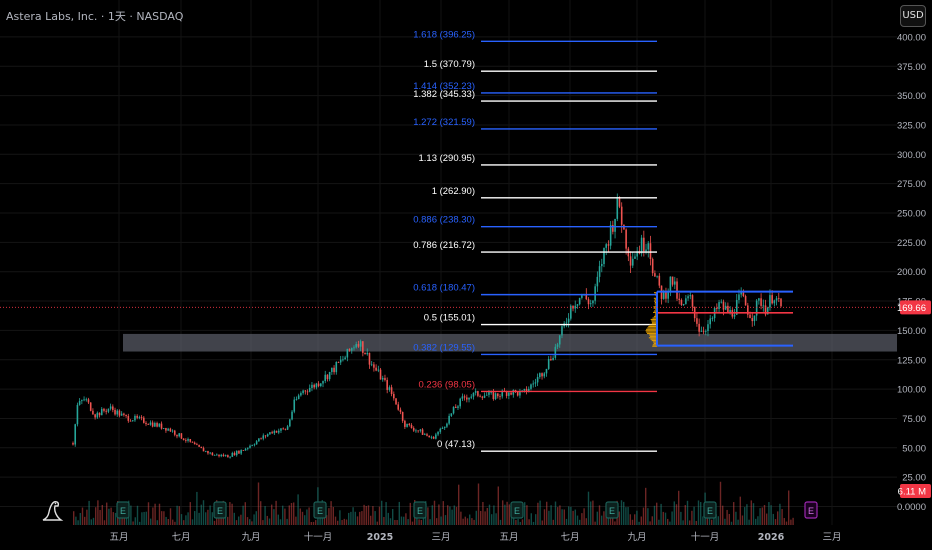 This screenshot has height=550, width=932. What do you see at coordinates (911, 507) in the screenshot?
I see `y-axis-tick-label: 0.0000` at bounding box center [911, 507].